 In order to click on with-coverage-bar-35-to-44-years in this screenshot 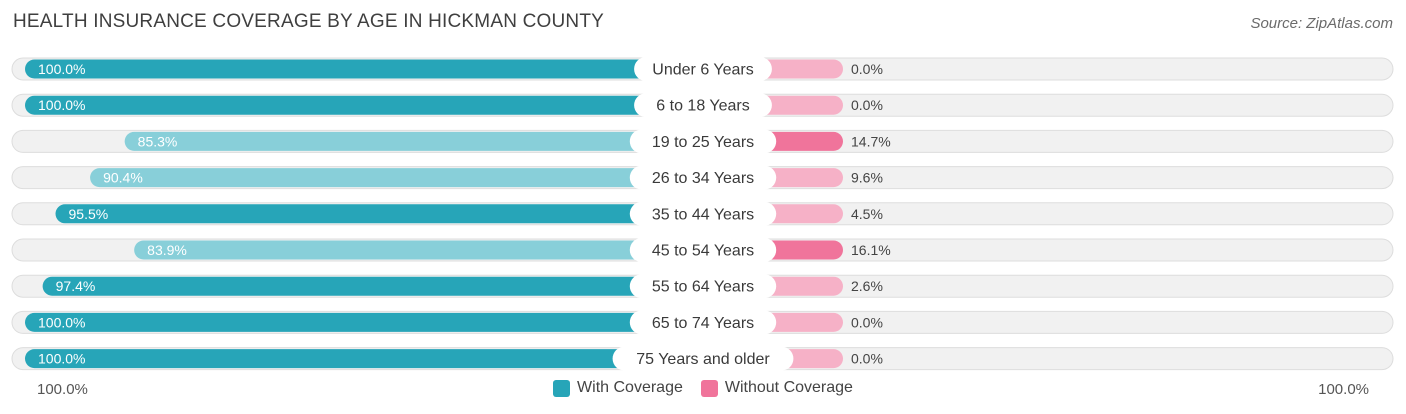, I will do `click(379, 214)`.